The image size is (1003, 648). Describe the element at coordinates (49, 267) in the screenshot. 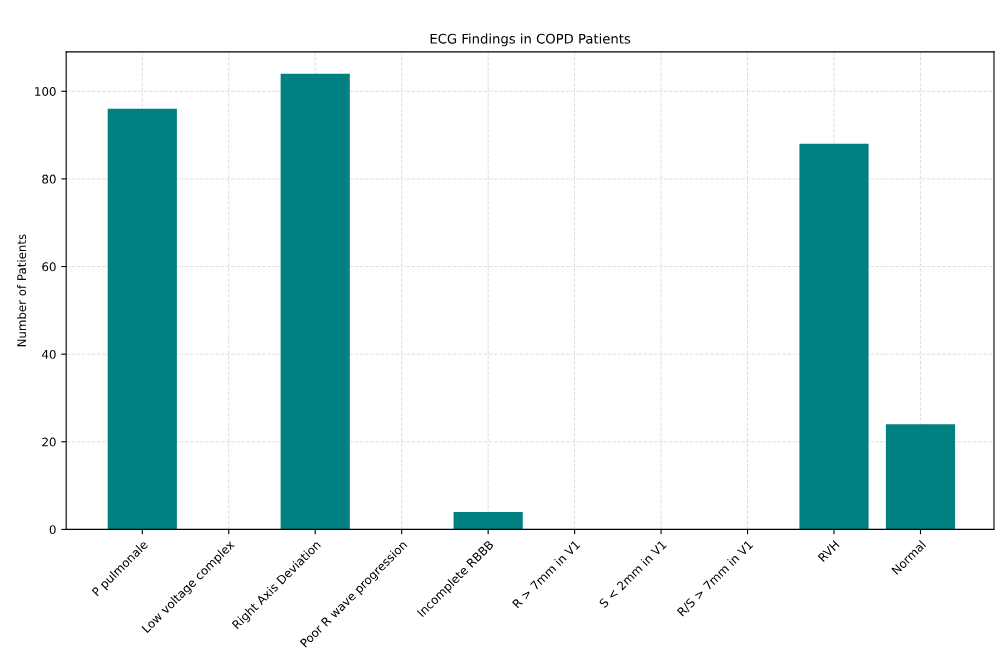

I see `y-tick-label: 60` at that location.